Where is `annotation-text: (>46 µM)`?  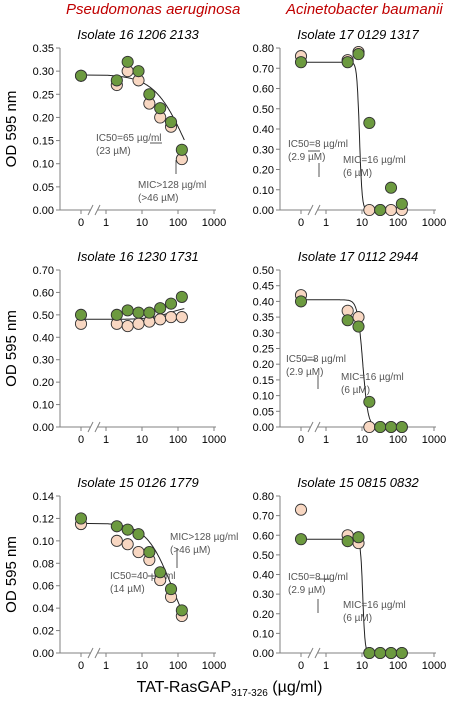 annotation-text: (>46 µM) is located at coordinates (158, 198).